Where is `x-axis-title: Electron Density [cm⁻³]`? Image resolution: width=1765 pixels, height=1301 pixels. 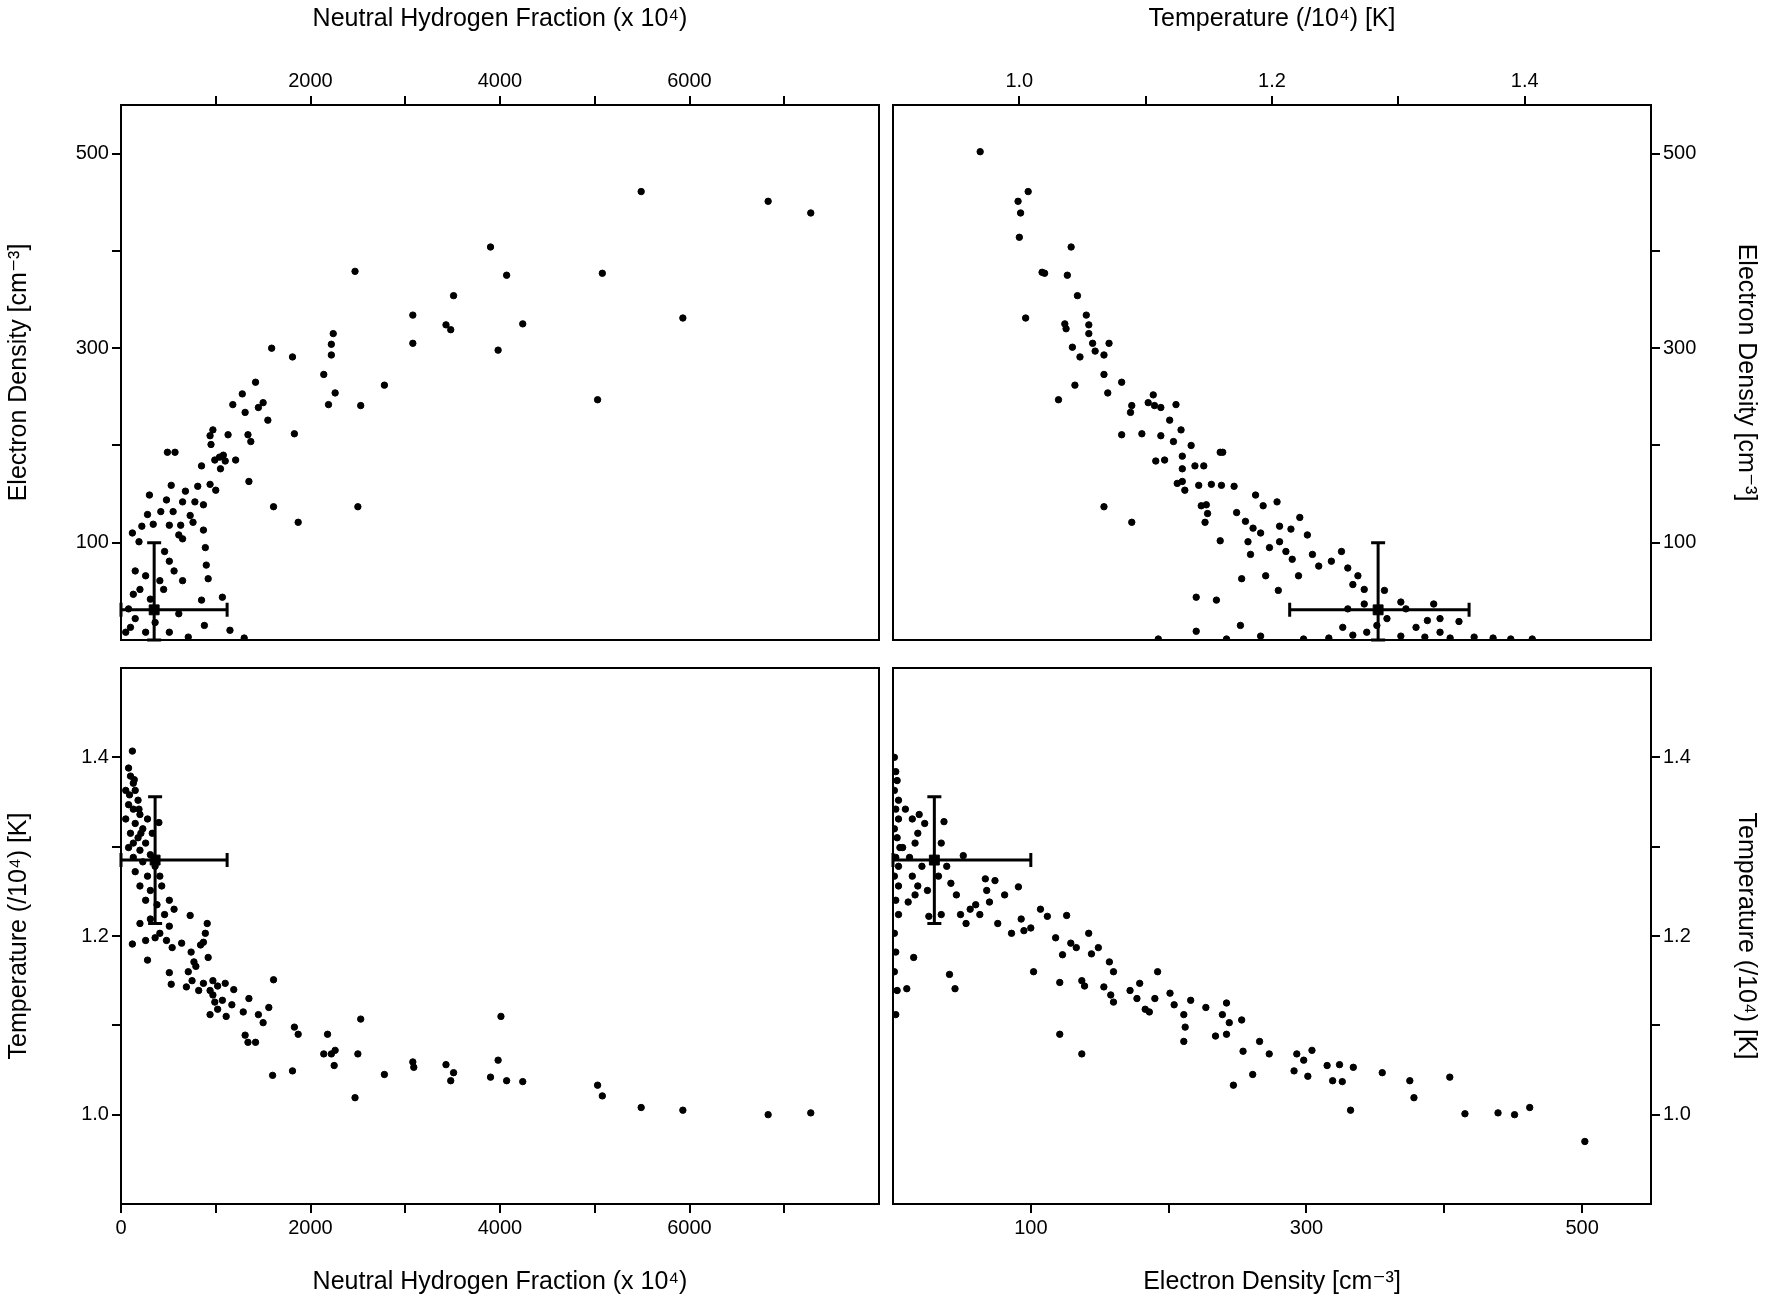
x-axis-title: Electron Density [cm⁻³] is located at coordinates (1272, 1279).